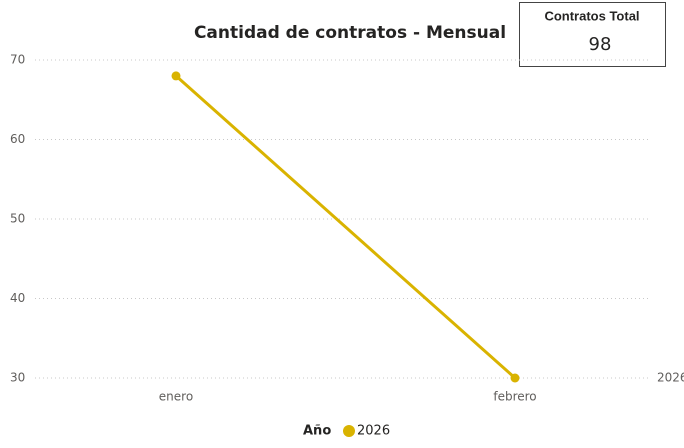 The width and height of the screenshot is (684, 448). I want to click on legend-label: 2026, so click(373, 431).